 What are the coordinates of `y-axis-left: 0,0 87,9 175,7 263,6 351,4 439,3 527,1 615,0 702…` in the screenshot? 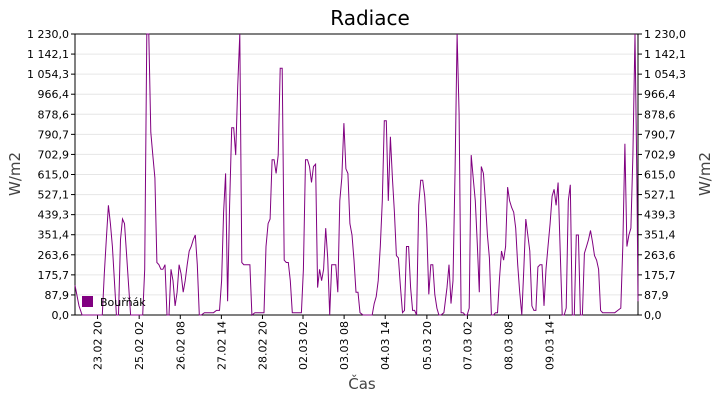 It's located at (51, 175).